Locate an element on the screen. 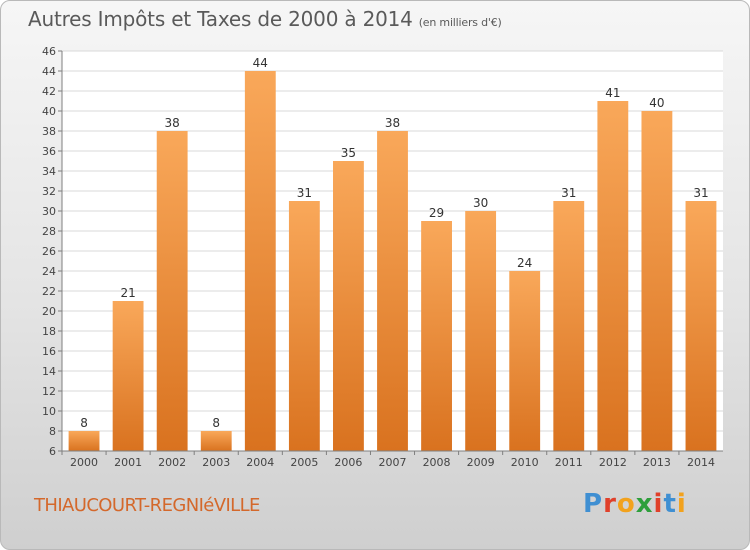 The width and height of the screenshot is (750, 550). bar-2002 is located at coordinates (172, 291).